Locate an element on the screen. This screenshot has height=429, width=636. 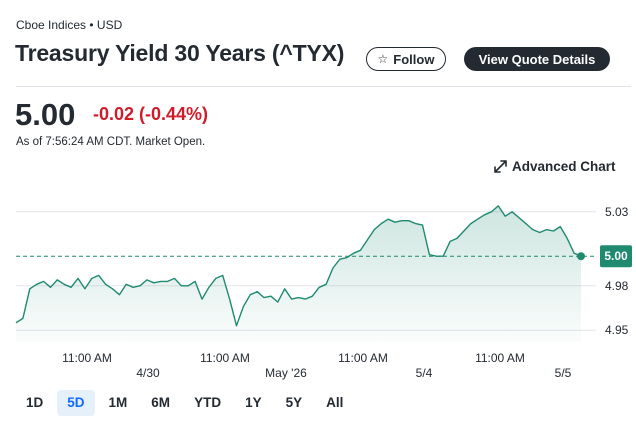
y-tick-label: 5.03 is located at coordinates (617, 212).